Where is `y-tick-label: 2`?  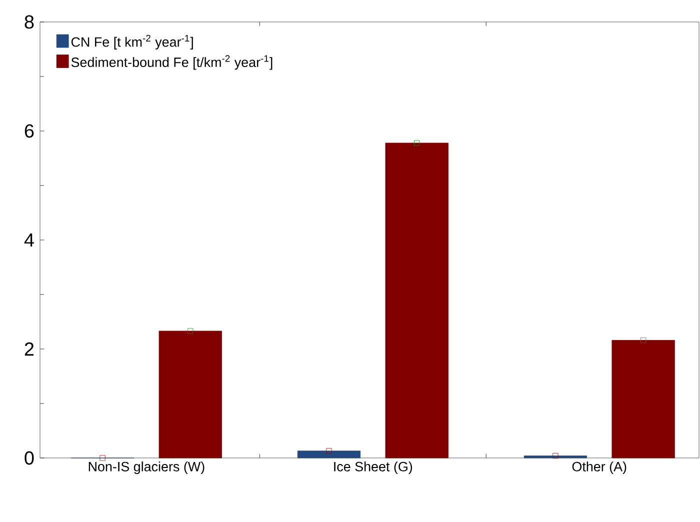
y-tick-label: 2 is located at coordinates (29, 349).